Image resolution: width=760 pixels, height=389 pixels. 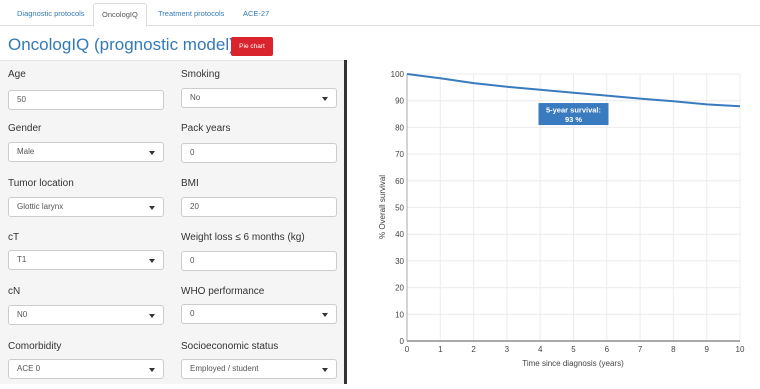 What do you see at coordinates (259, 153) in the screenshot?
I see `pack-years-input: 0` at bounding box center [259, 153].